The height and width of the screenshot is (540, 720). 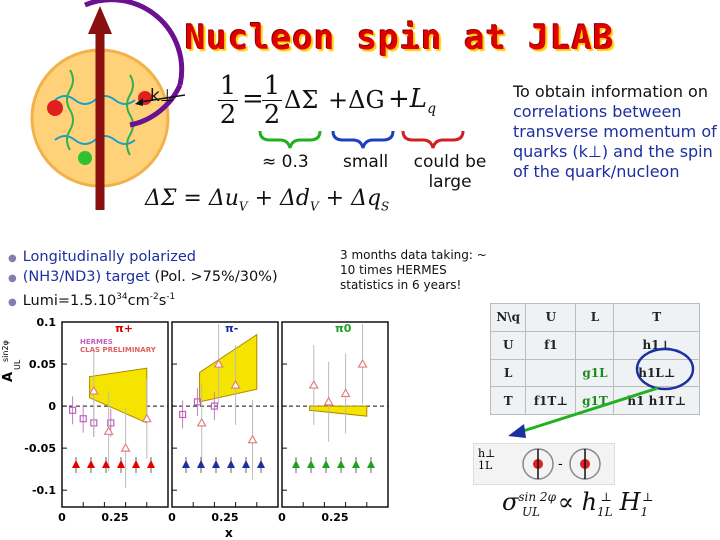 I want to click on panel-label: π-, so click(x=231, y=328).